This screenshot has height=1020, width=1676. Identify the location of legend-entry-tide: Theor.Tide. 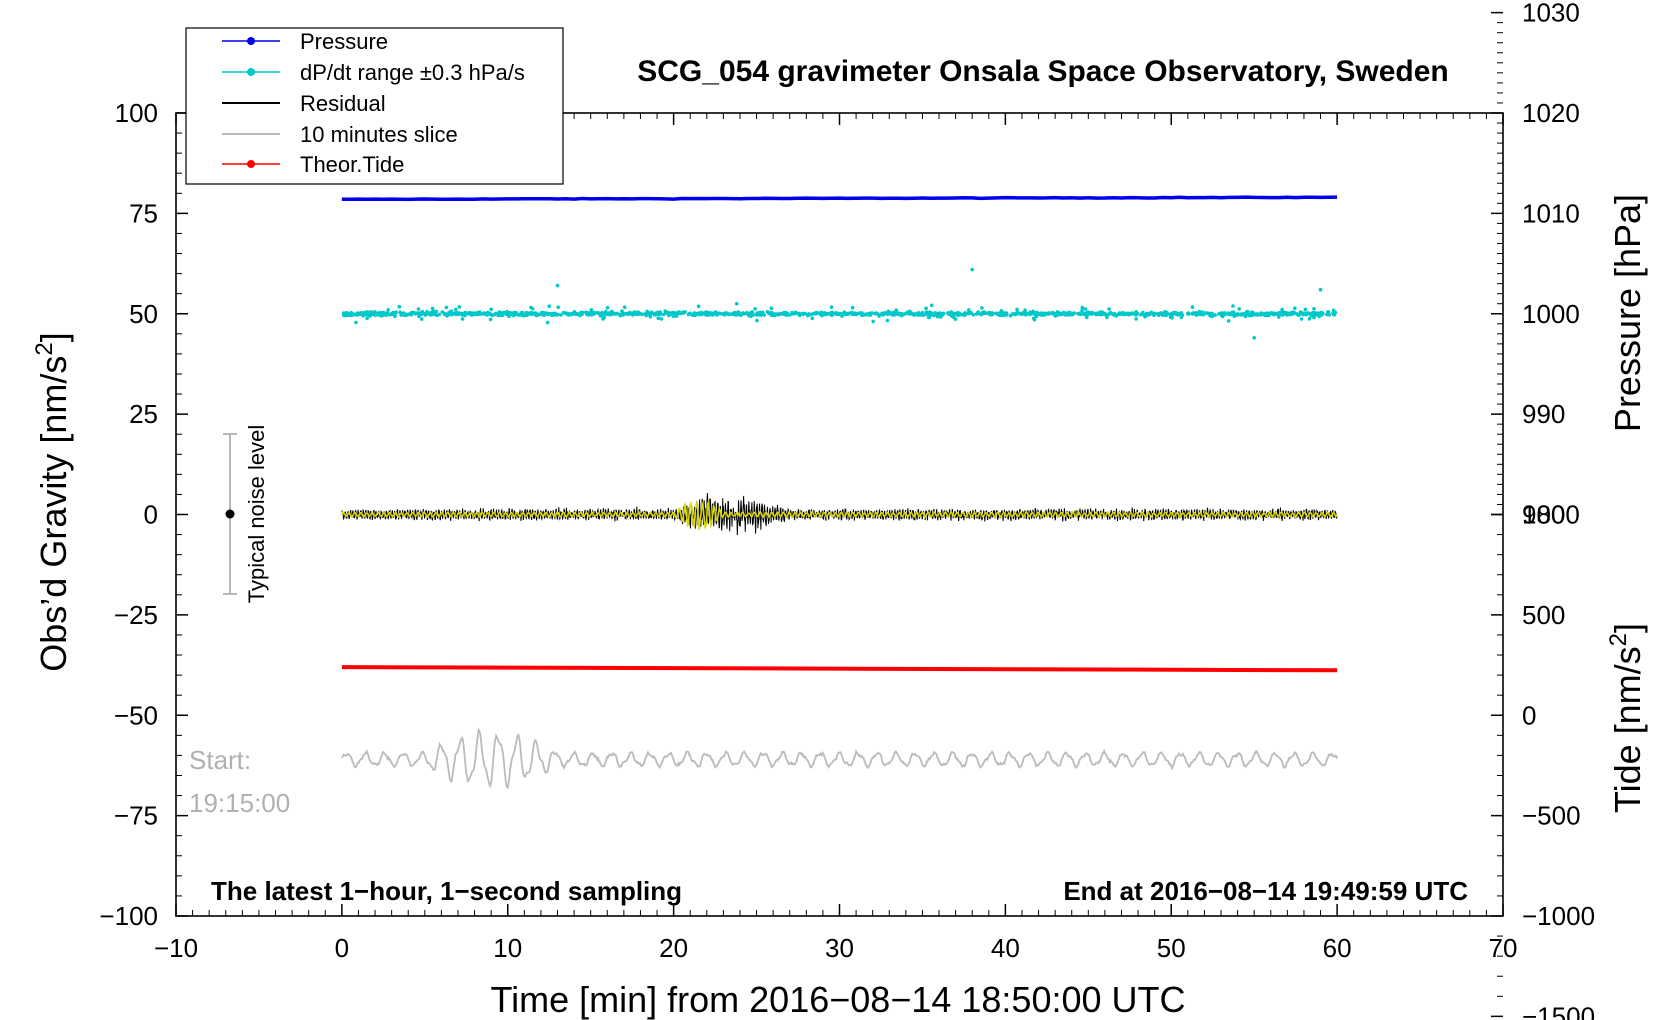
(313, 164).